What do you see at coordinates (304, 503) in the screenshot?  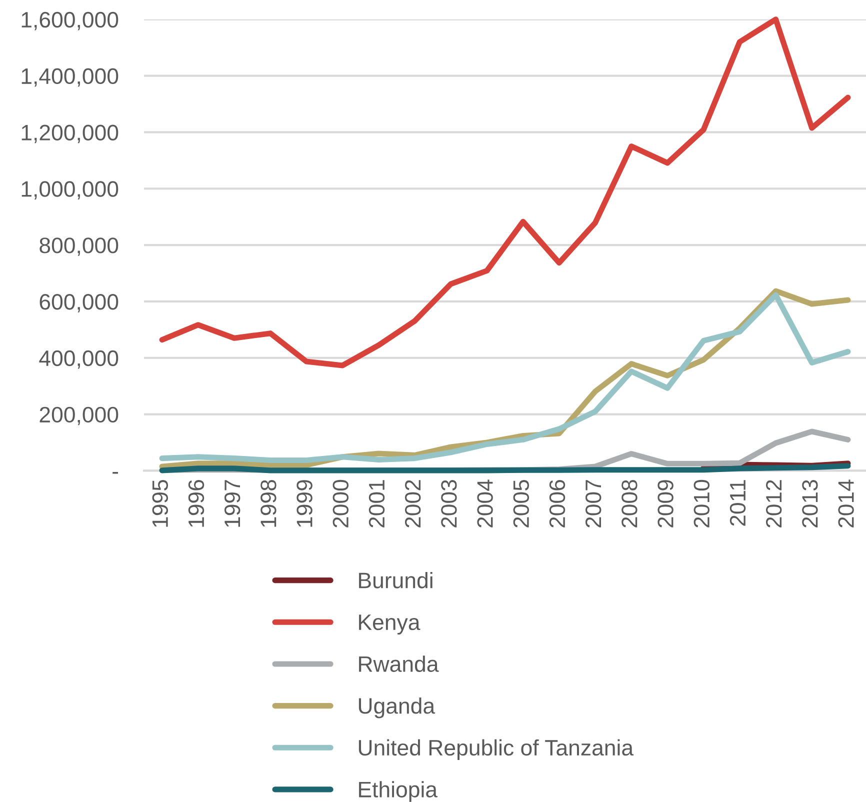 I see `x-tick-label: 1999` at bounding box center [304, 503].